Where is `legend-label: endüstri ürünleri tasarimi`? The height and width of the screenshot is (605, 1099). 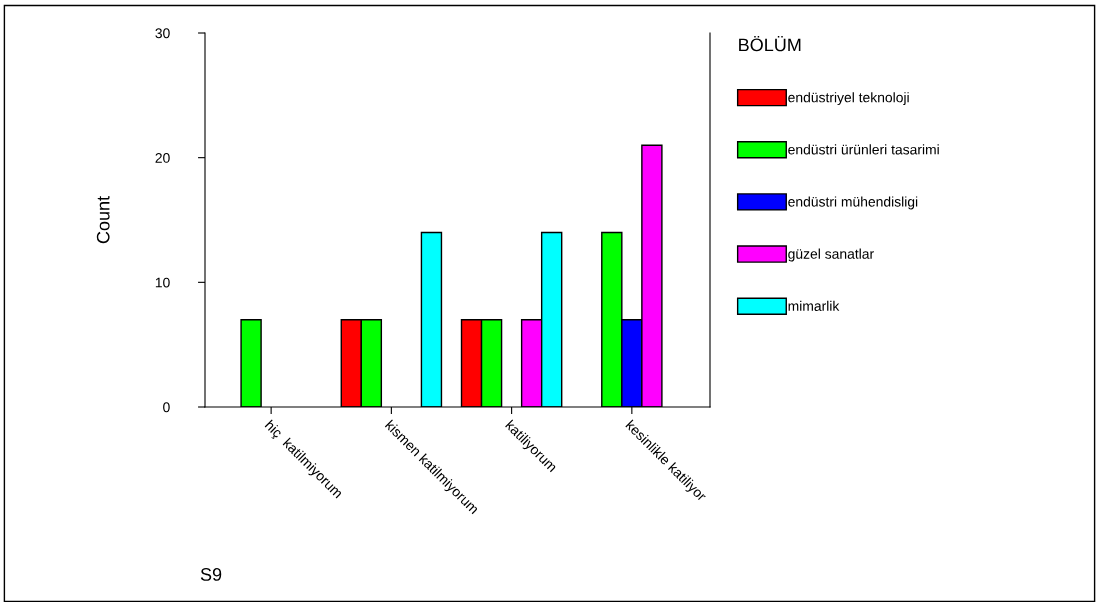
legend-label: endüstri ürünleri tasarimi is located at coordinates (863, 149).